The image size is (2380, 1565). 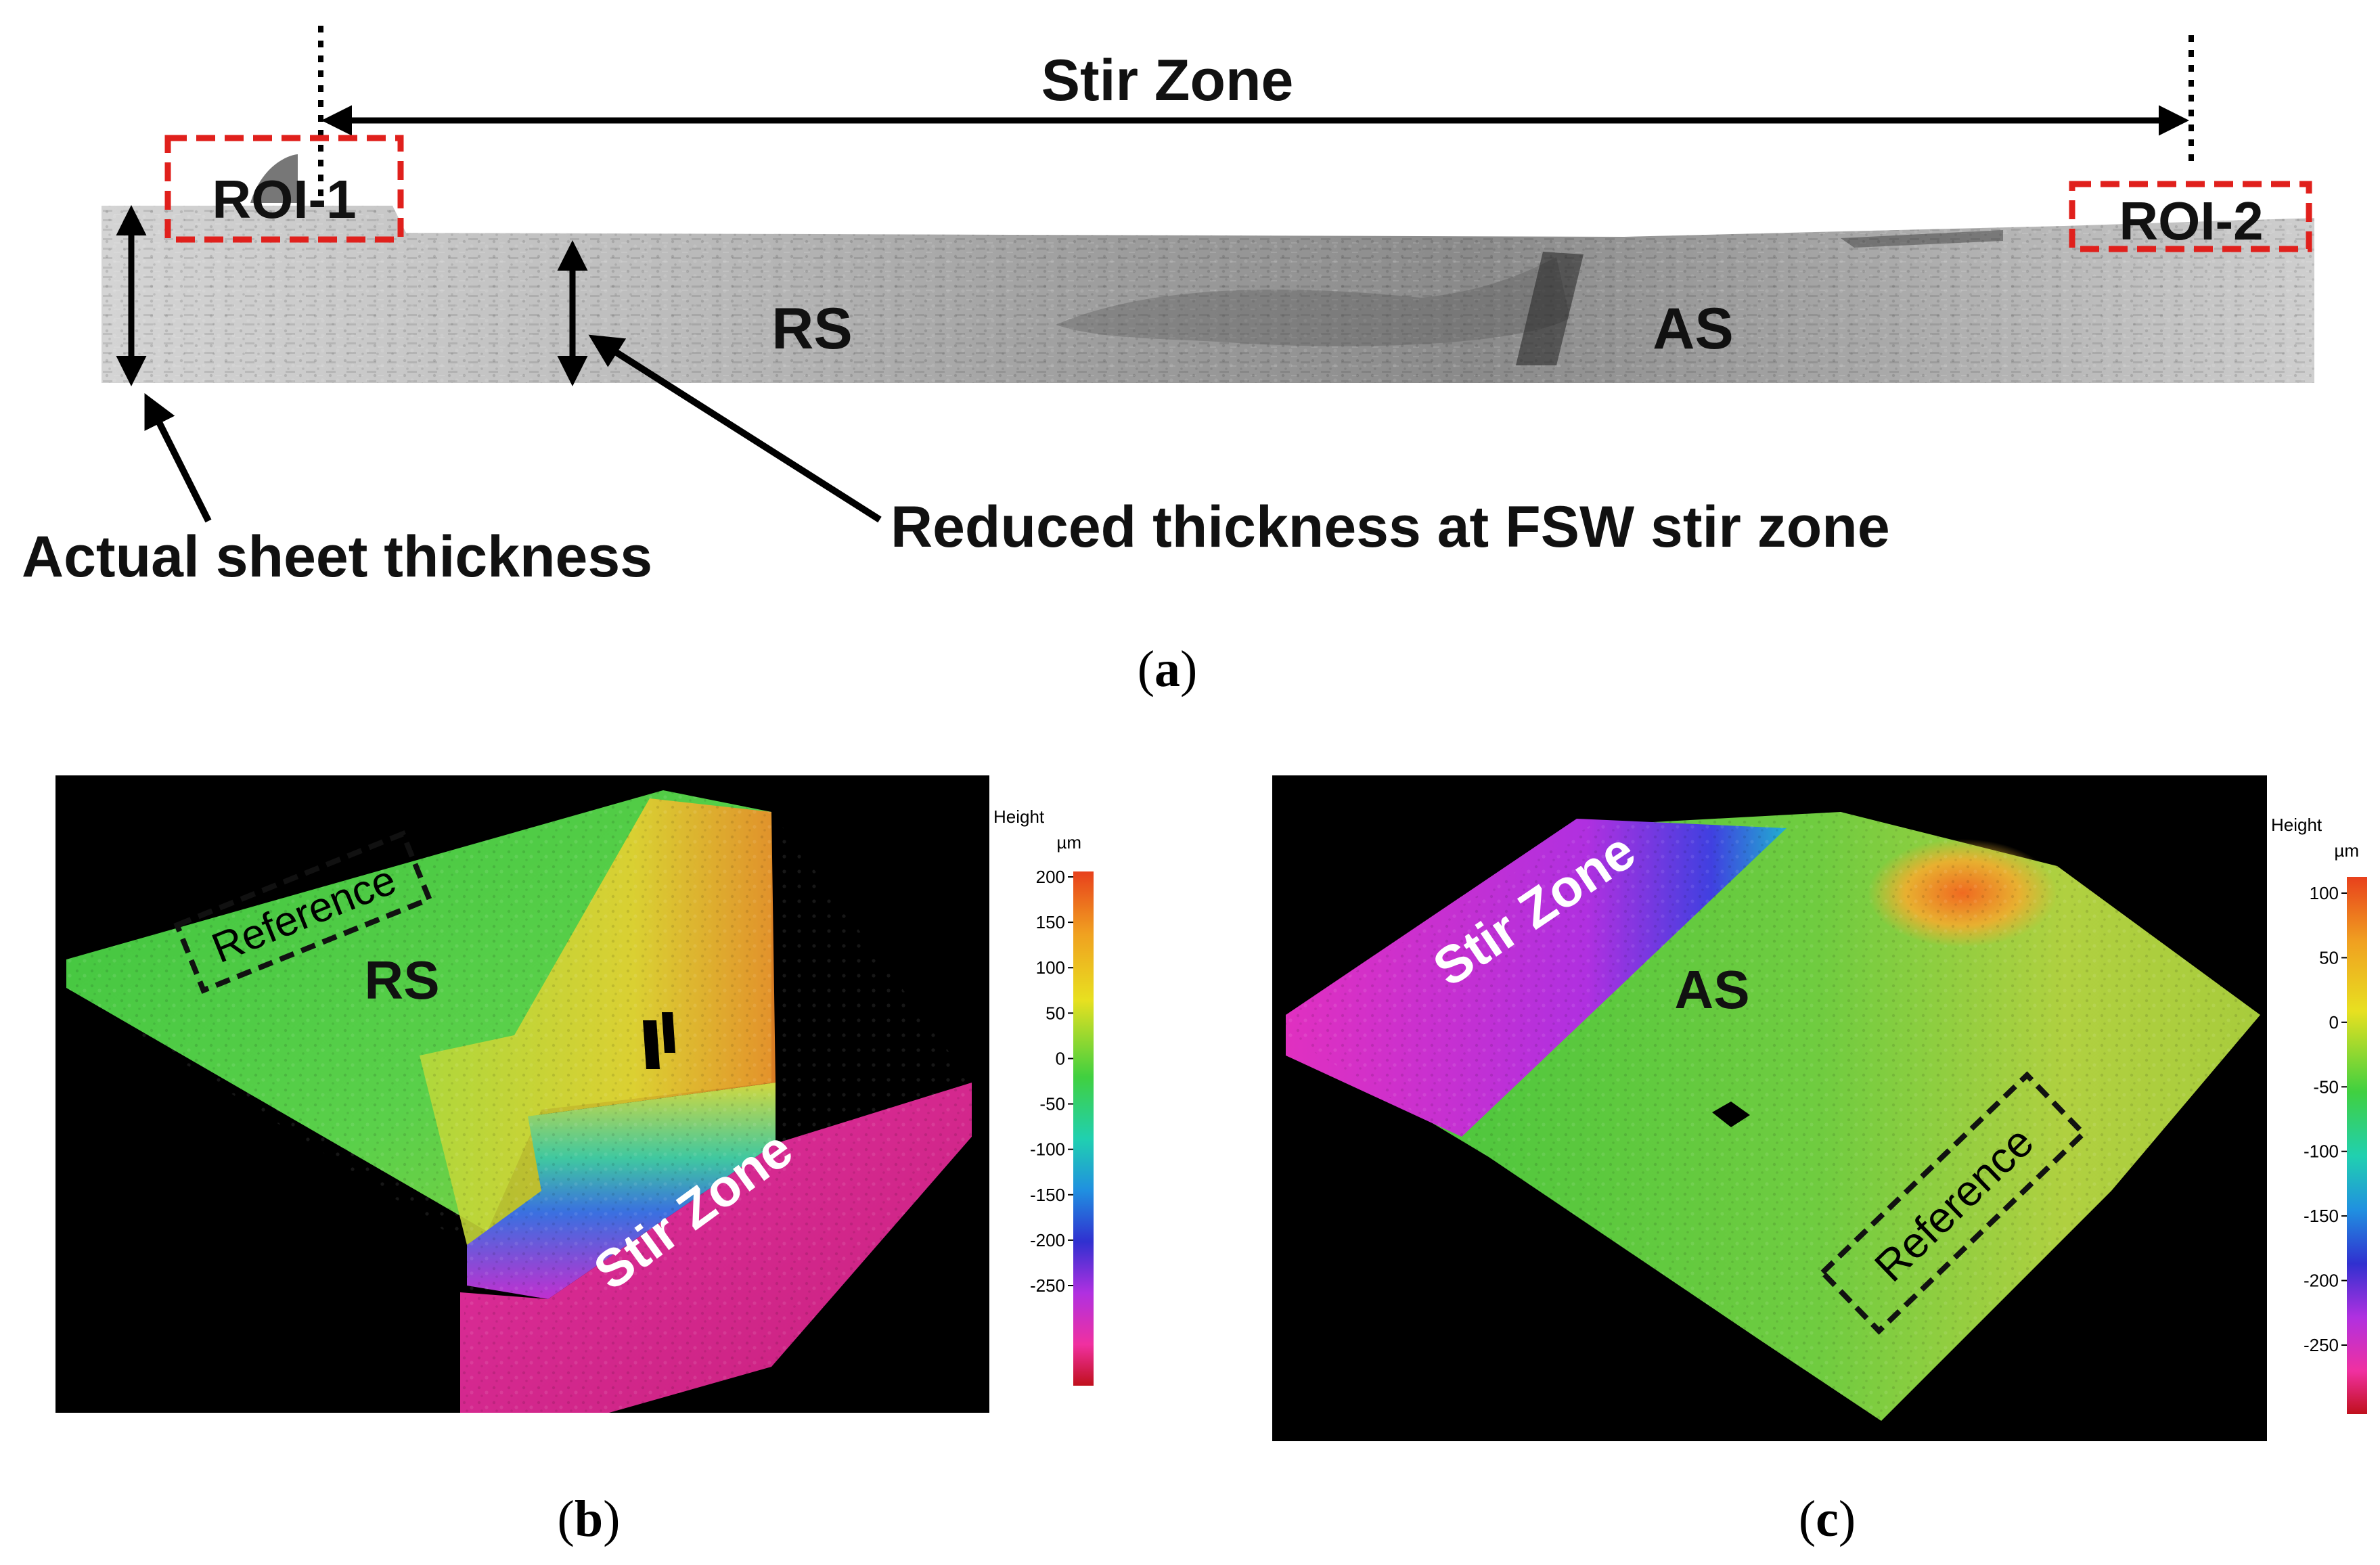 I want to click on roi-1-label: ROI-1, so click(x=284, y=199).